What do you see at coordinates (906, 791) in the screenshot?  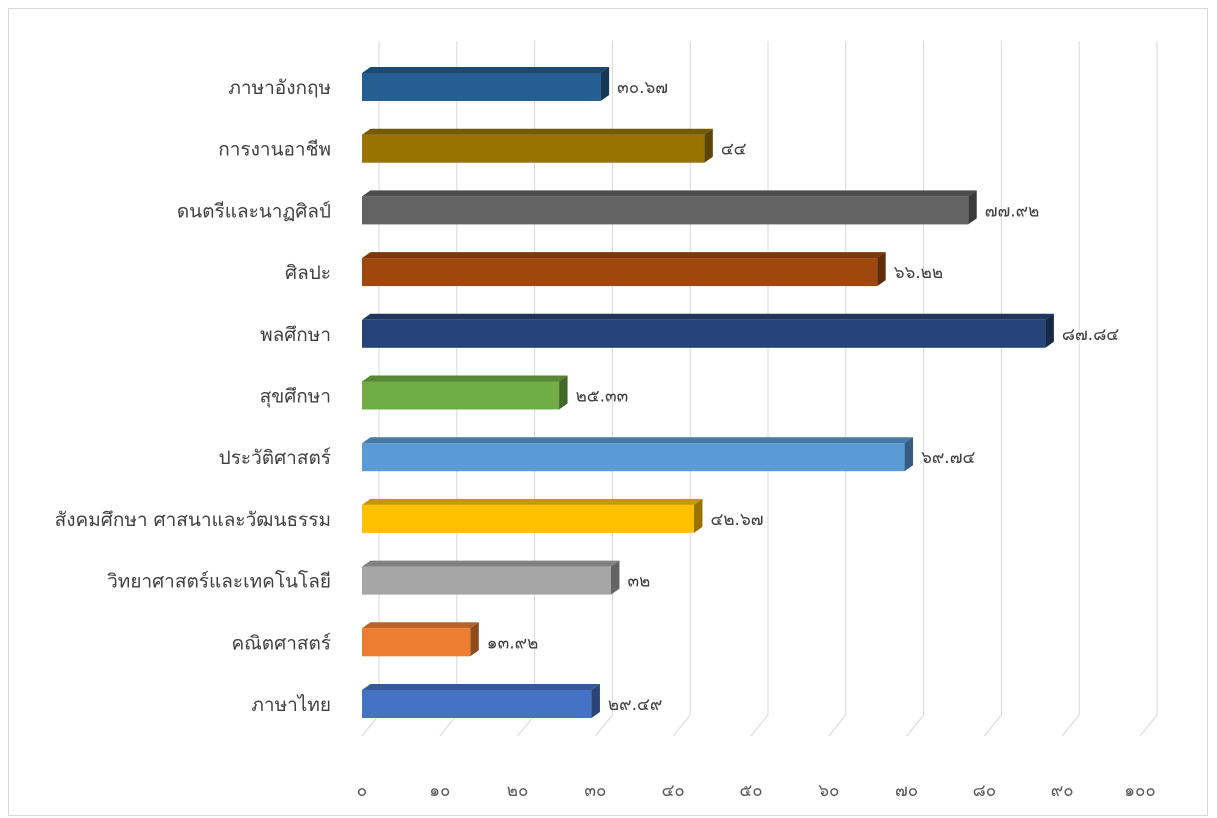 I see `x-tick-label: ๗๐` at bounding box center [906, 791].